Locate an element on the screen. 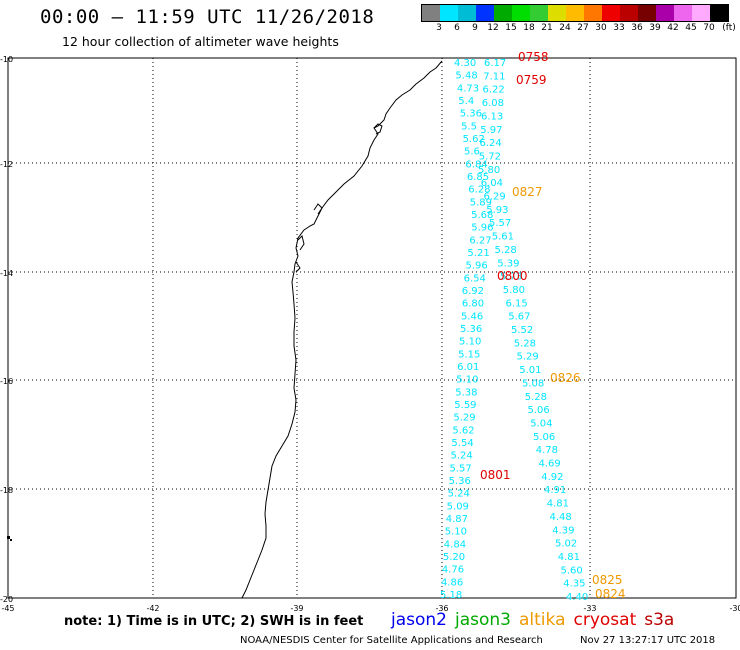 Image resolution: width=740 pixels, height=650 pixels. satellite-legend-item: jason3 is located at coordinates (483, 620).